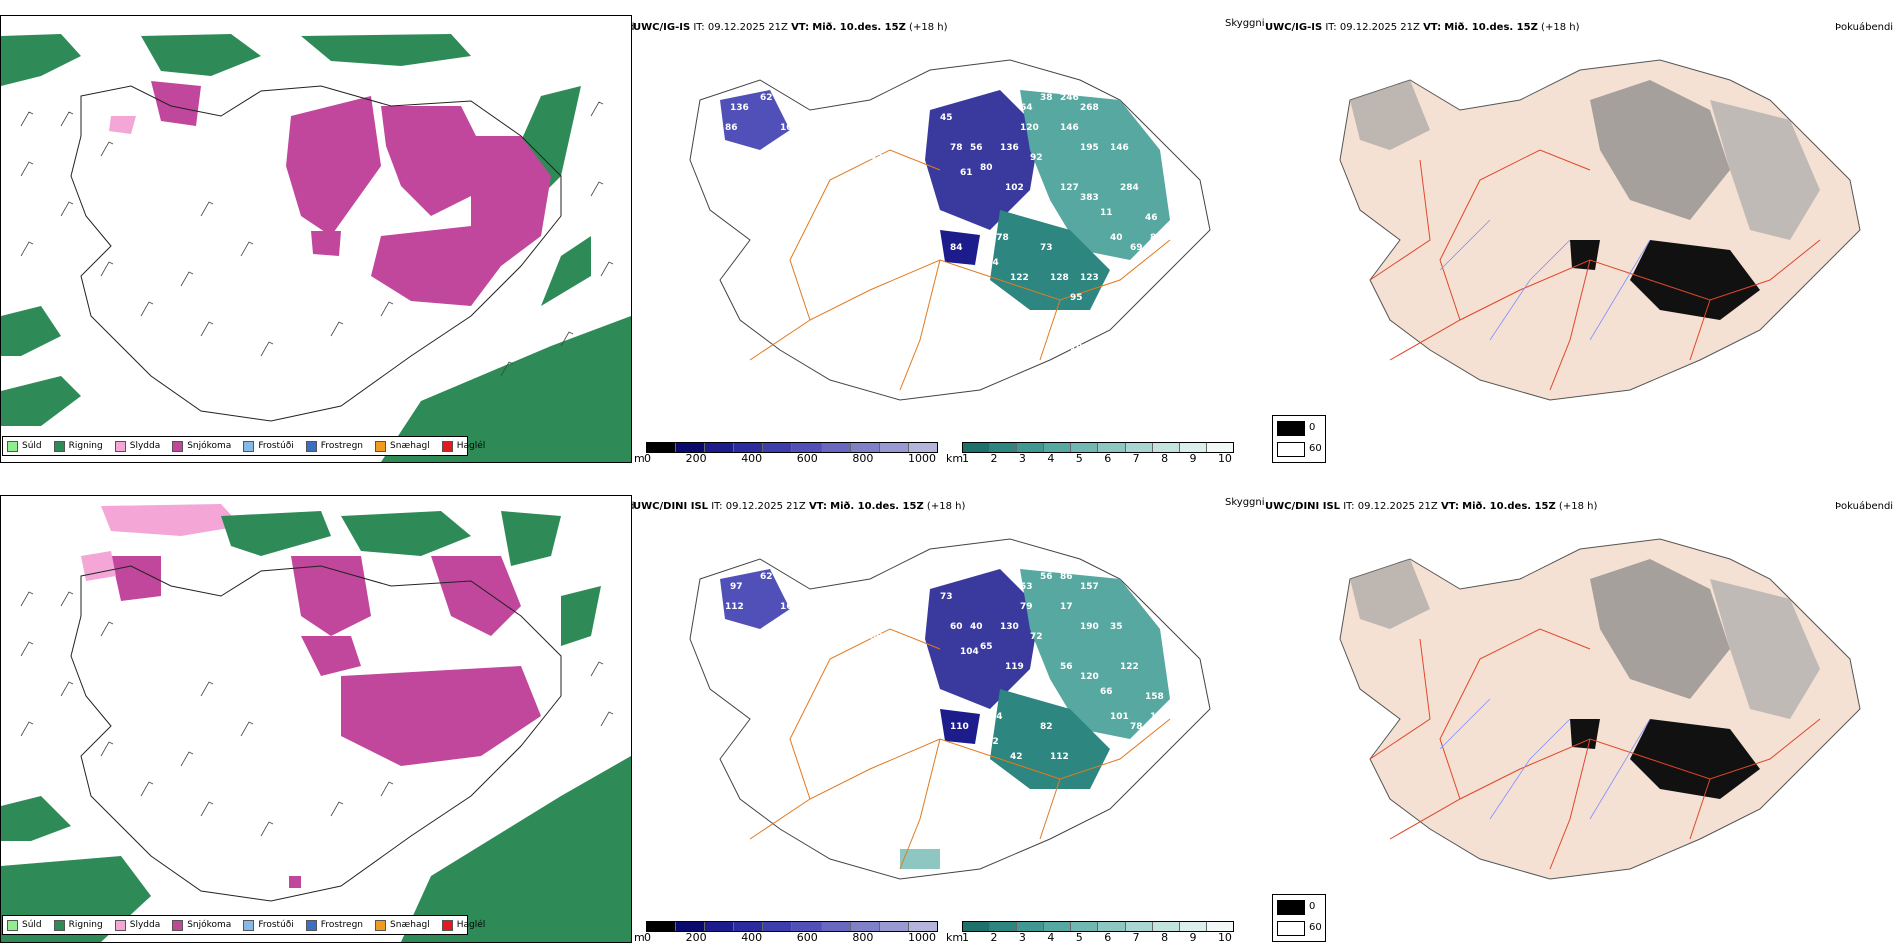 Image resolution: width=1900 pixels, height=950 pixels. Describe the element at coordinates (956, 148) in the screenshot. I see `vis-value-label: 78` at that location.